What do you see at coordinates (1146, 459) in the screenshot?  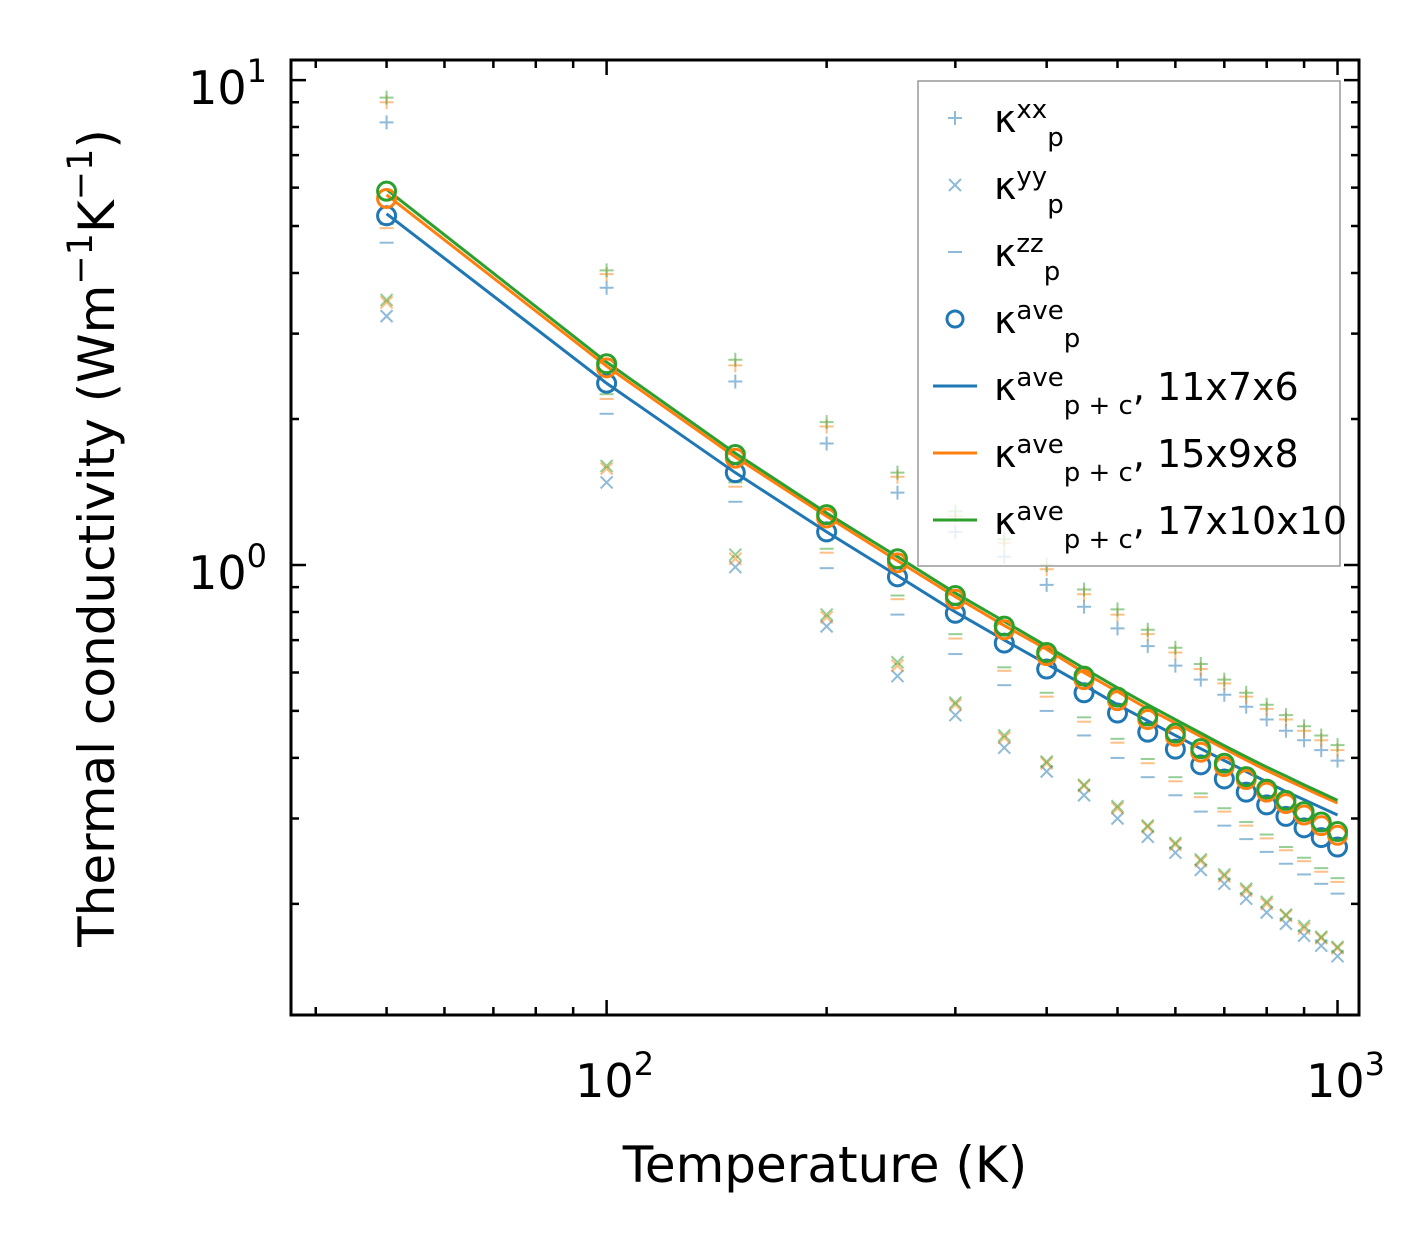 I see `legend-label-15x9x8: κavep + c, 15x9x8` at bounding box center [1146, 459].